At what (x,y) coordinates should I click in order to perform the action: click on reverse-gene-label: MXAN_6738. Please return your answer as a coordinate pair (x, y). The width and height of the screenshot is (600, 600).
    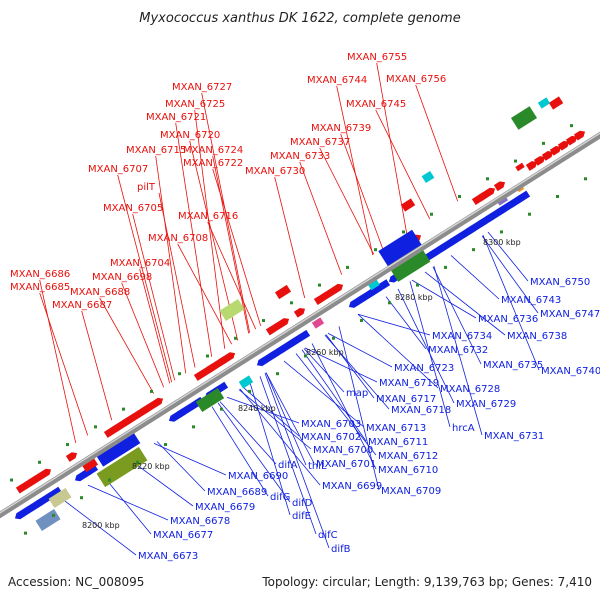
    Looking at the image, I should click on (537, 336).